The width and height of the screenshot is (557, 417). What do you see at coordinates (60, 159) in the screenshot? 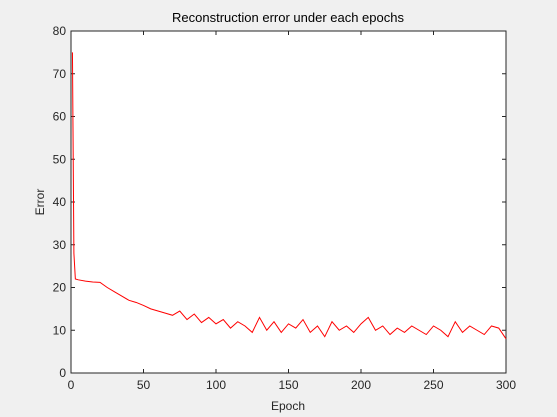
I see `y-tick-label: 50` at bounding box center [60, 159].